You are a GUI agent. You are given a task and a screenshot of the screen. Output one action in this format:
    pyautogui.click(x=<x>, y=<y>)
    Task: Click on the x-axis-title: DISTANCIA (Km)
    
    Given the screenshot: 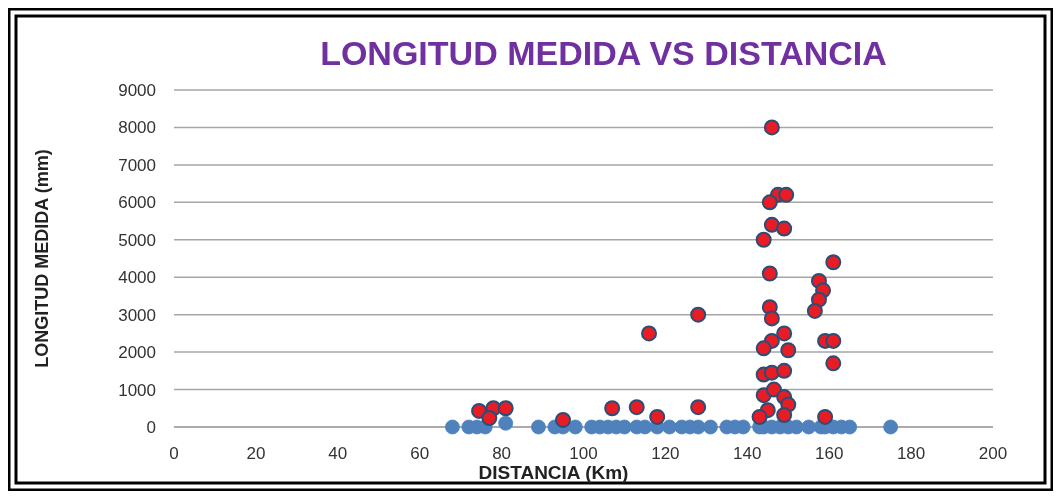 What is the action you would take?
    pyautogui.click(x=553, y=472)
    